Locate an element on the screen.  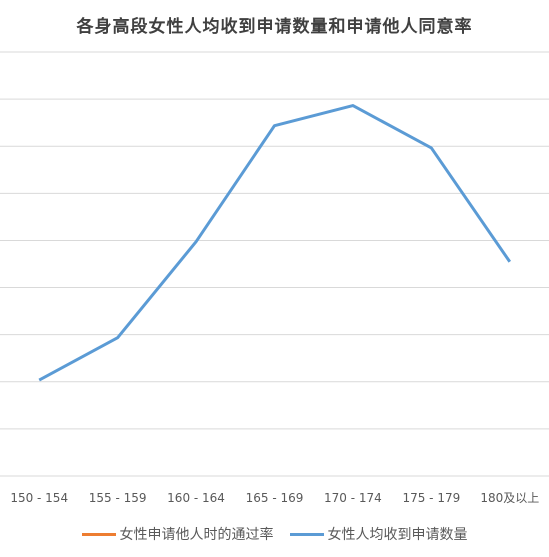
legend: 女性申请他人时的通过率 女性人均收到申请数量 is located at coordinates (274, 534).